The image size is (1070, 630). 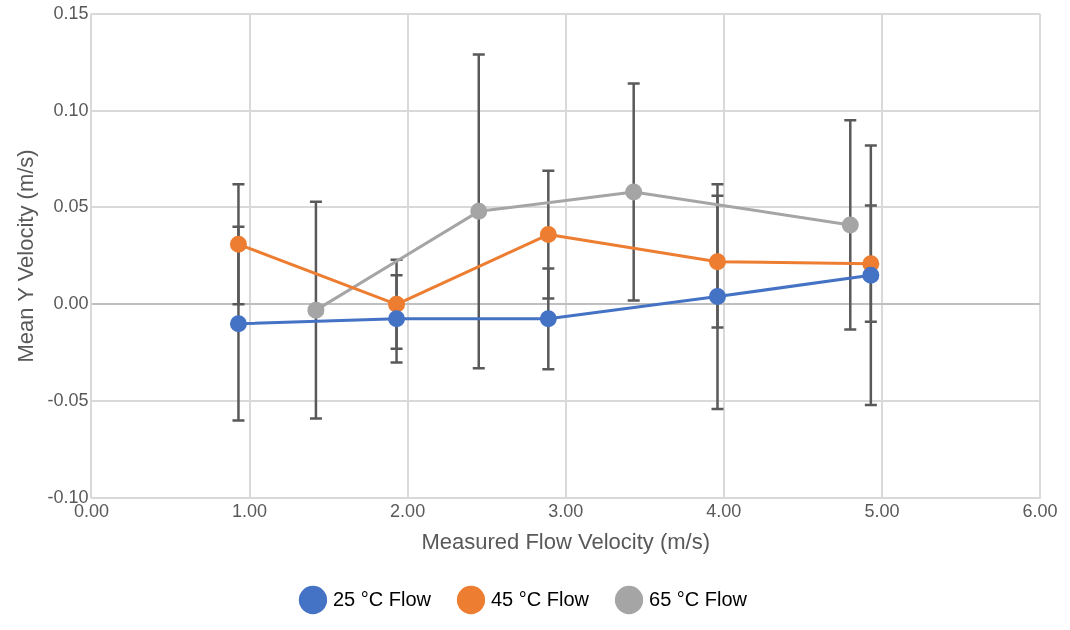 What do you see at coordinates (1040, 510) in the screenshot?
I see `x-tick-label: 6.00` at bounding box center [1040, 510].